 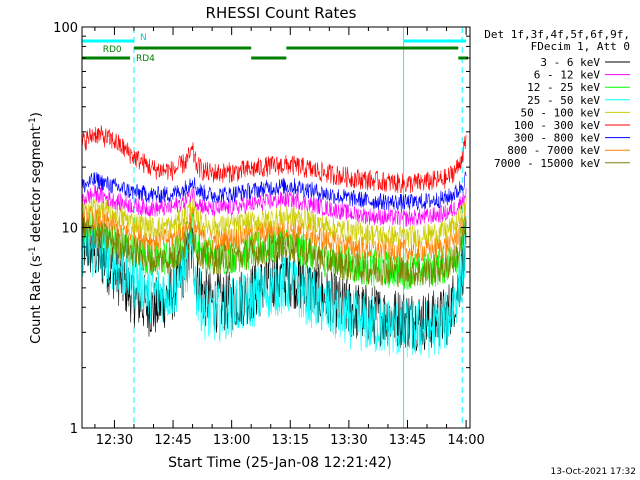 What do you see at coordinates (74, 429) in the screenshot?
I see `y-tick-label-1: 1` at bounding box center [74, 429].